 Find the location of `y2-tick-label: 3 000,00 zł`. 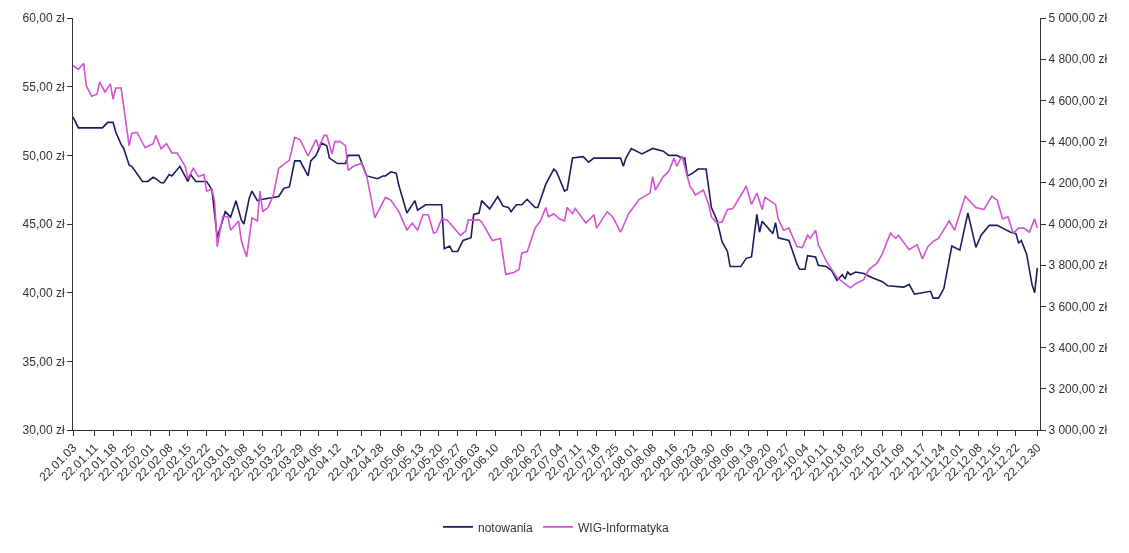

y2-tick-label: 3 000,00 zł is located at coordinates (1078, 430).